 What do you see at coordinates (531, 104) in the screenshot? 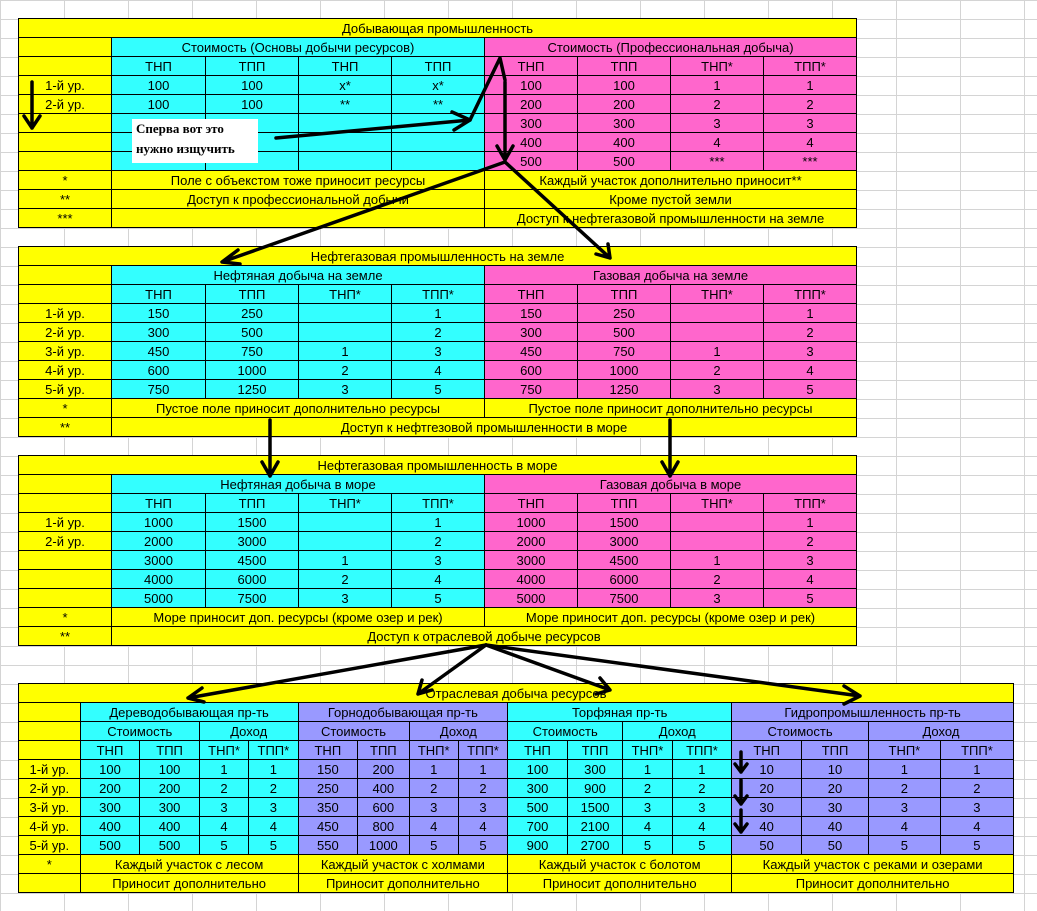
I see `cell: 200` at bounding box center [531, 104].